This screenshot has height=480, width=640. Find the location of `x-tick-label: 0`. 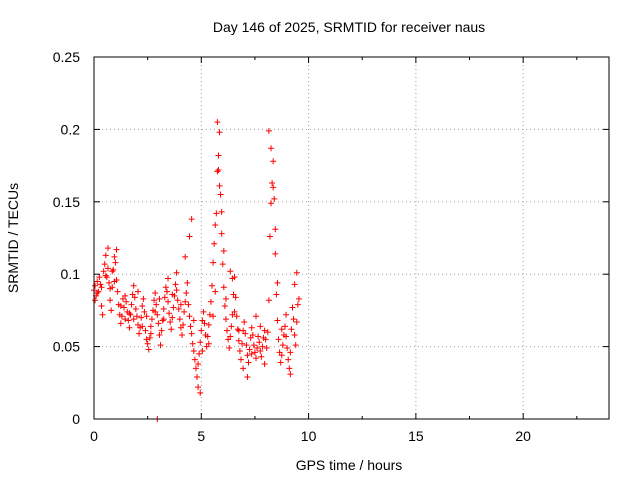

x-tick-label: 0 is located at coordinates (94, 436).